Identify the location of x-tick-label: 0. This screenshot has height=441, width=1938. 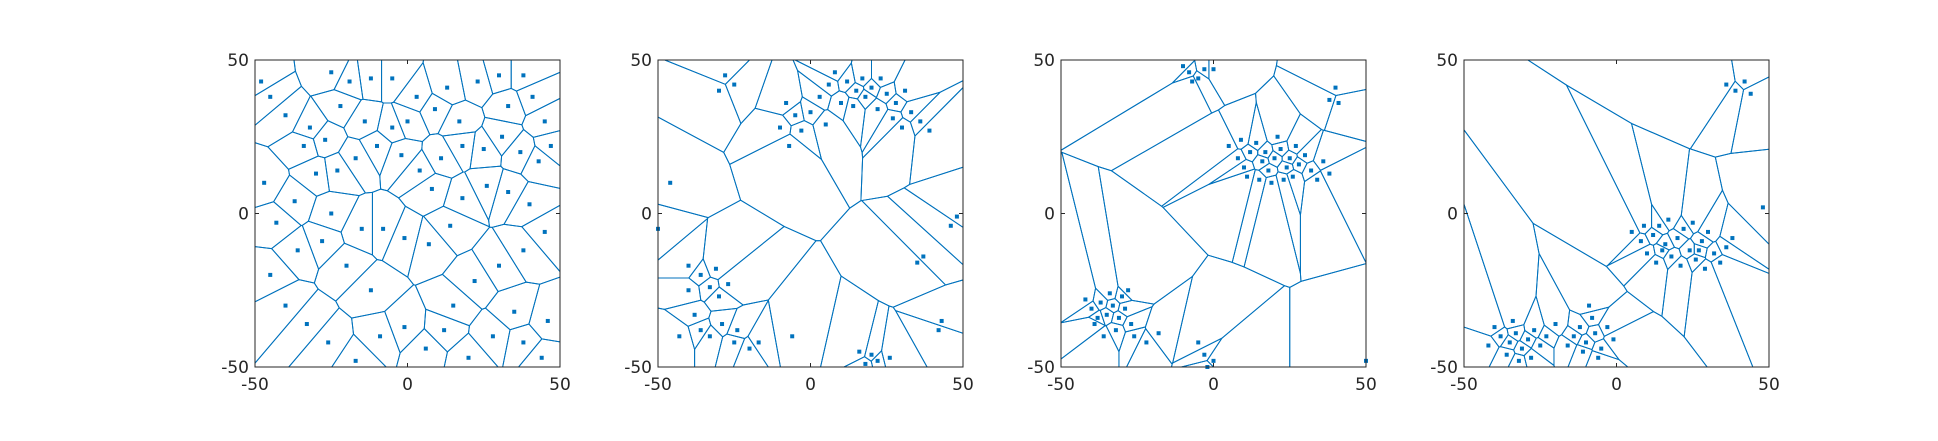
(1213, 385).